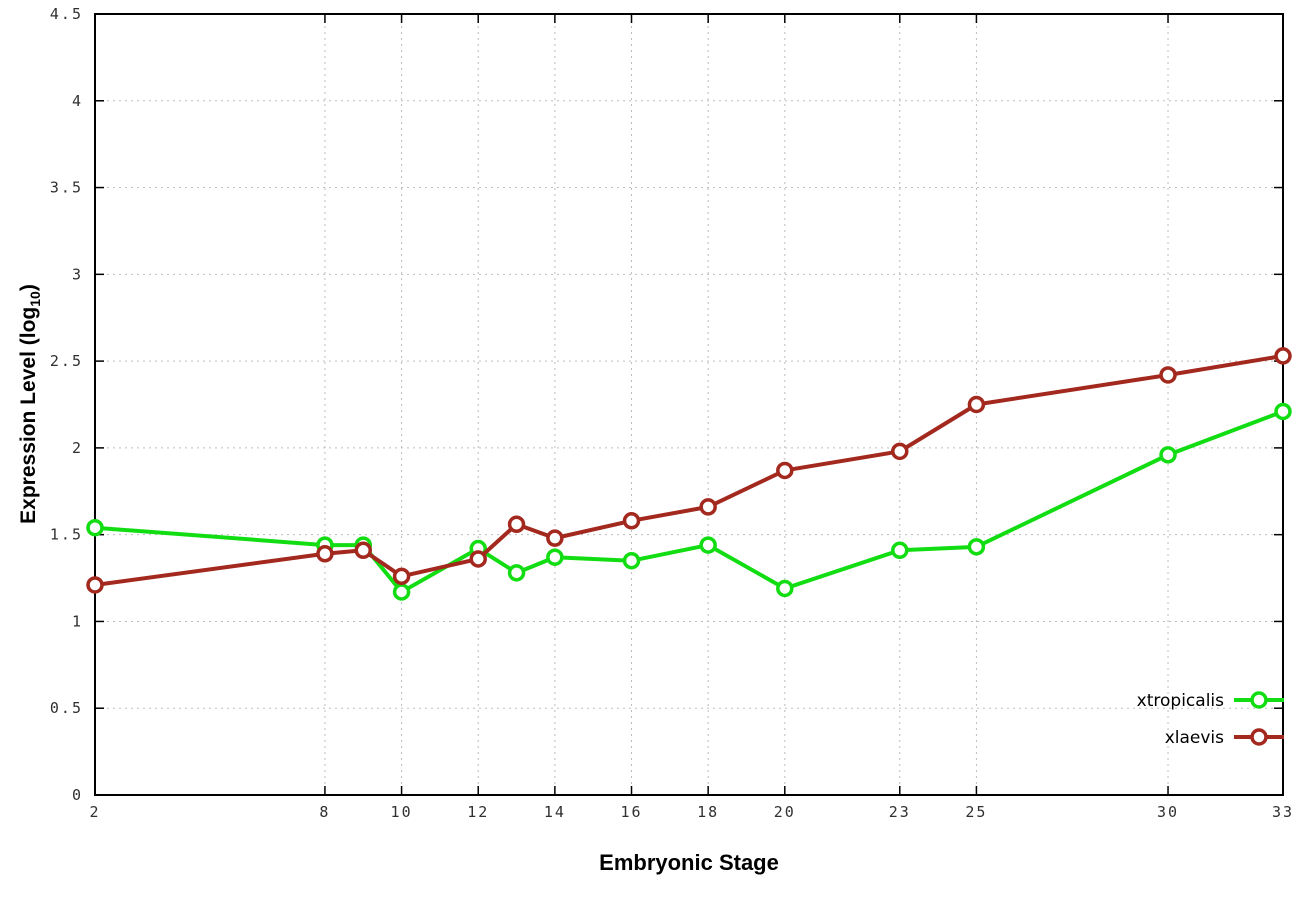  What do you see at coordinates (785, 812) in the screenshot?
I see `x-tick-label: 20` at bounding box center [785, 812].